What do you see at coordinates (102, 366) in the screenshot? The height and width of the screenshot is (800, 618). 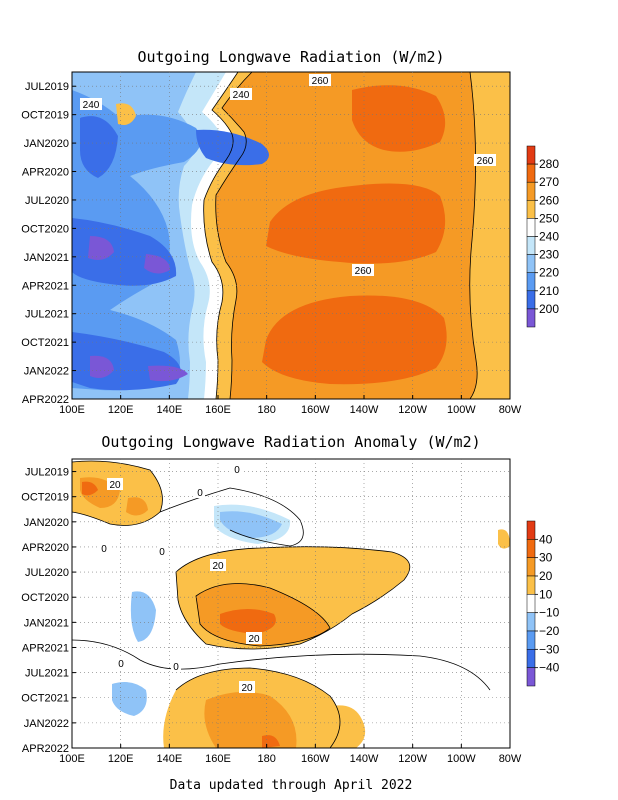 I see `olr-min-c` at bounding box center [102, 366].